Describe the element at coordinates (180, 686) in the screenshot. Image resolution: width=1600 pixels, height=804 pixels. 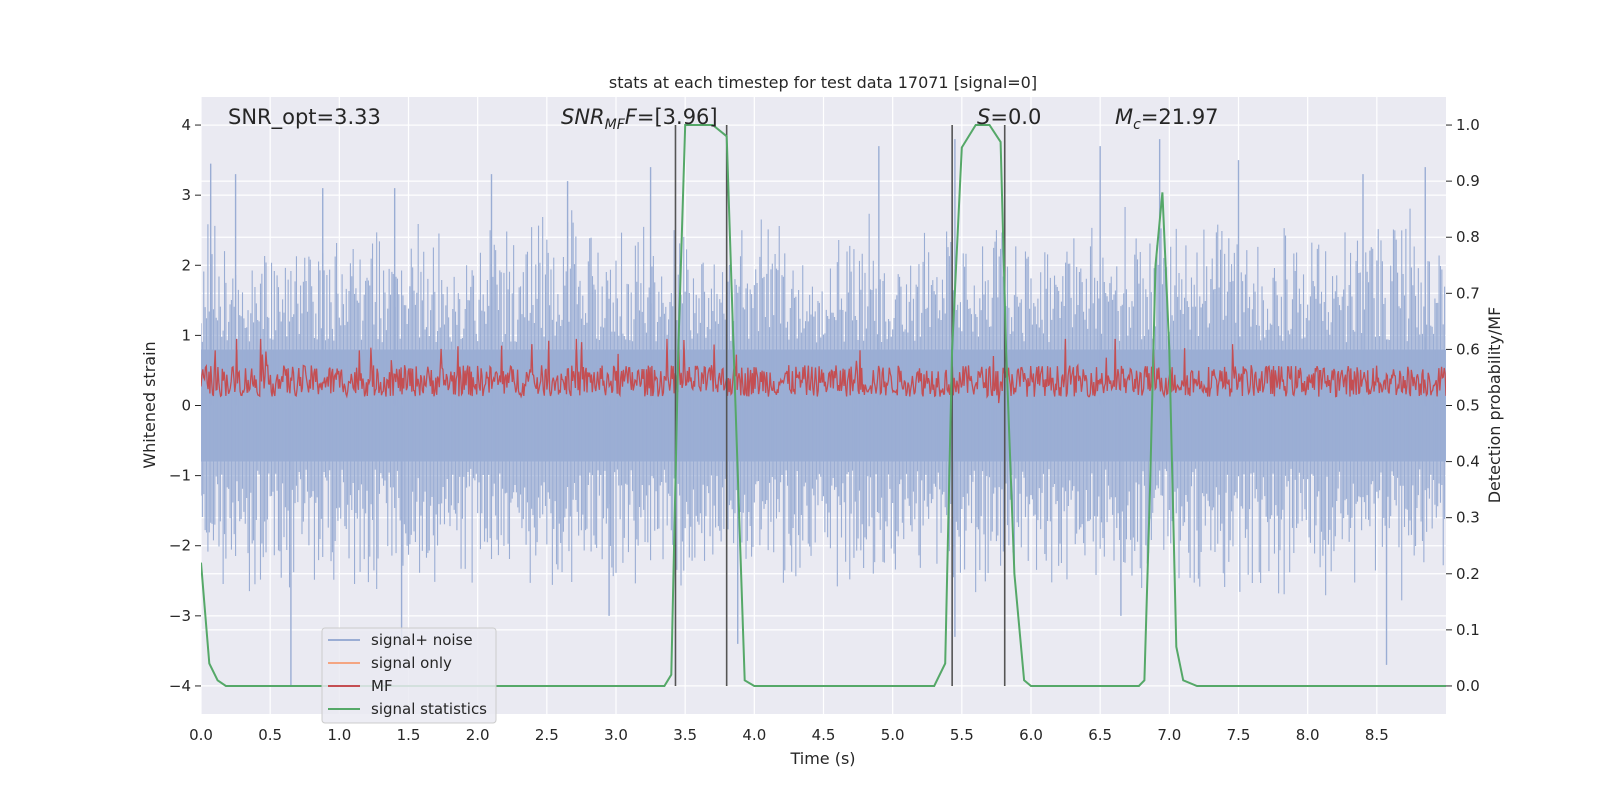
I see `y-tick-label: −4` at that location.